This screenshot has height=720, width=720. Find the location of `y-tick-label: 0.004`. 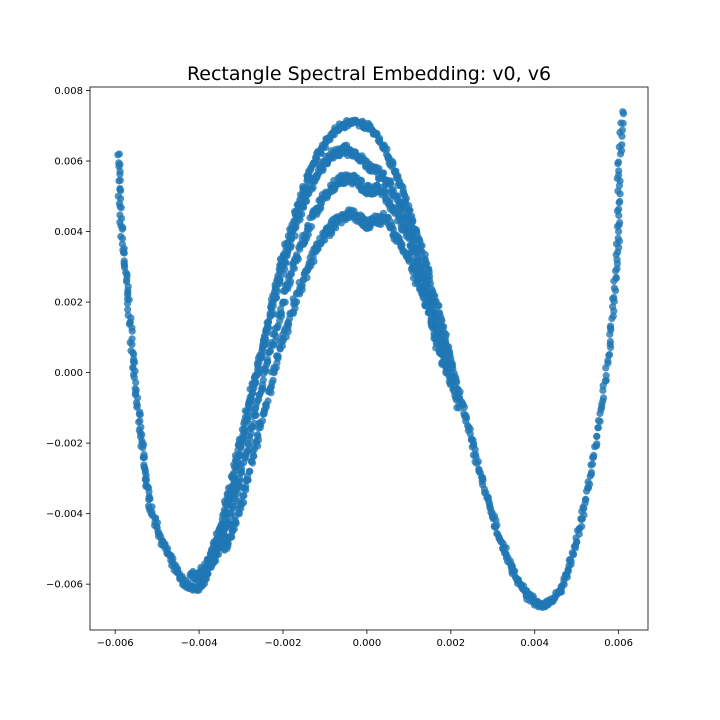

y-tick-label: 0.004 is located at coordinates (68, 232).